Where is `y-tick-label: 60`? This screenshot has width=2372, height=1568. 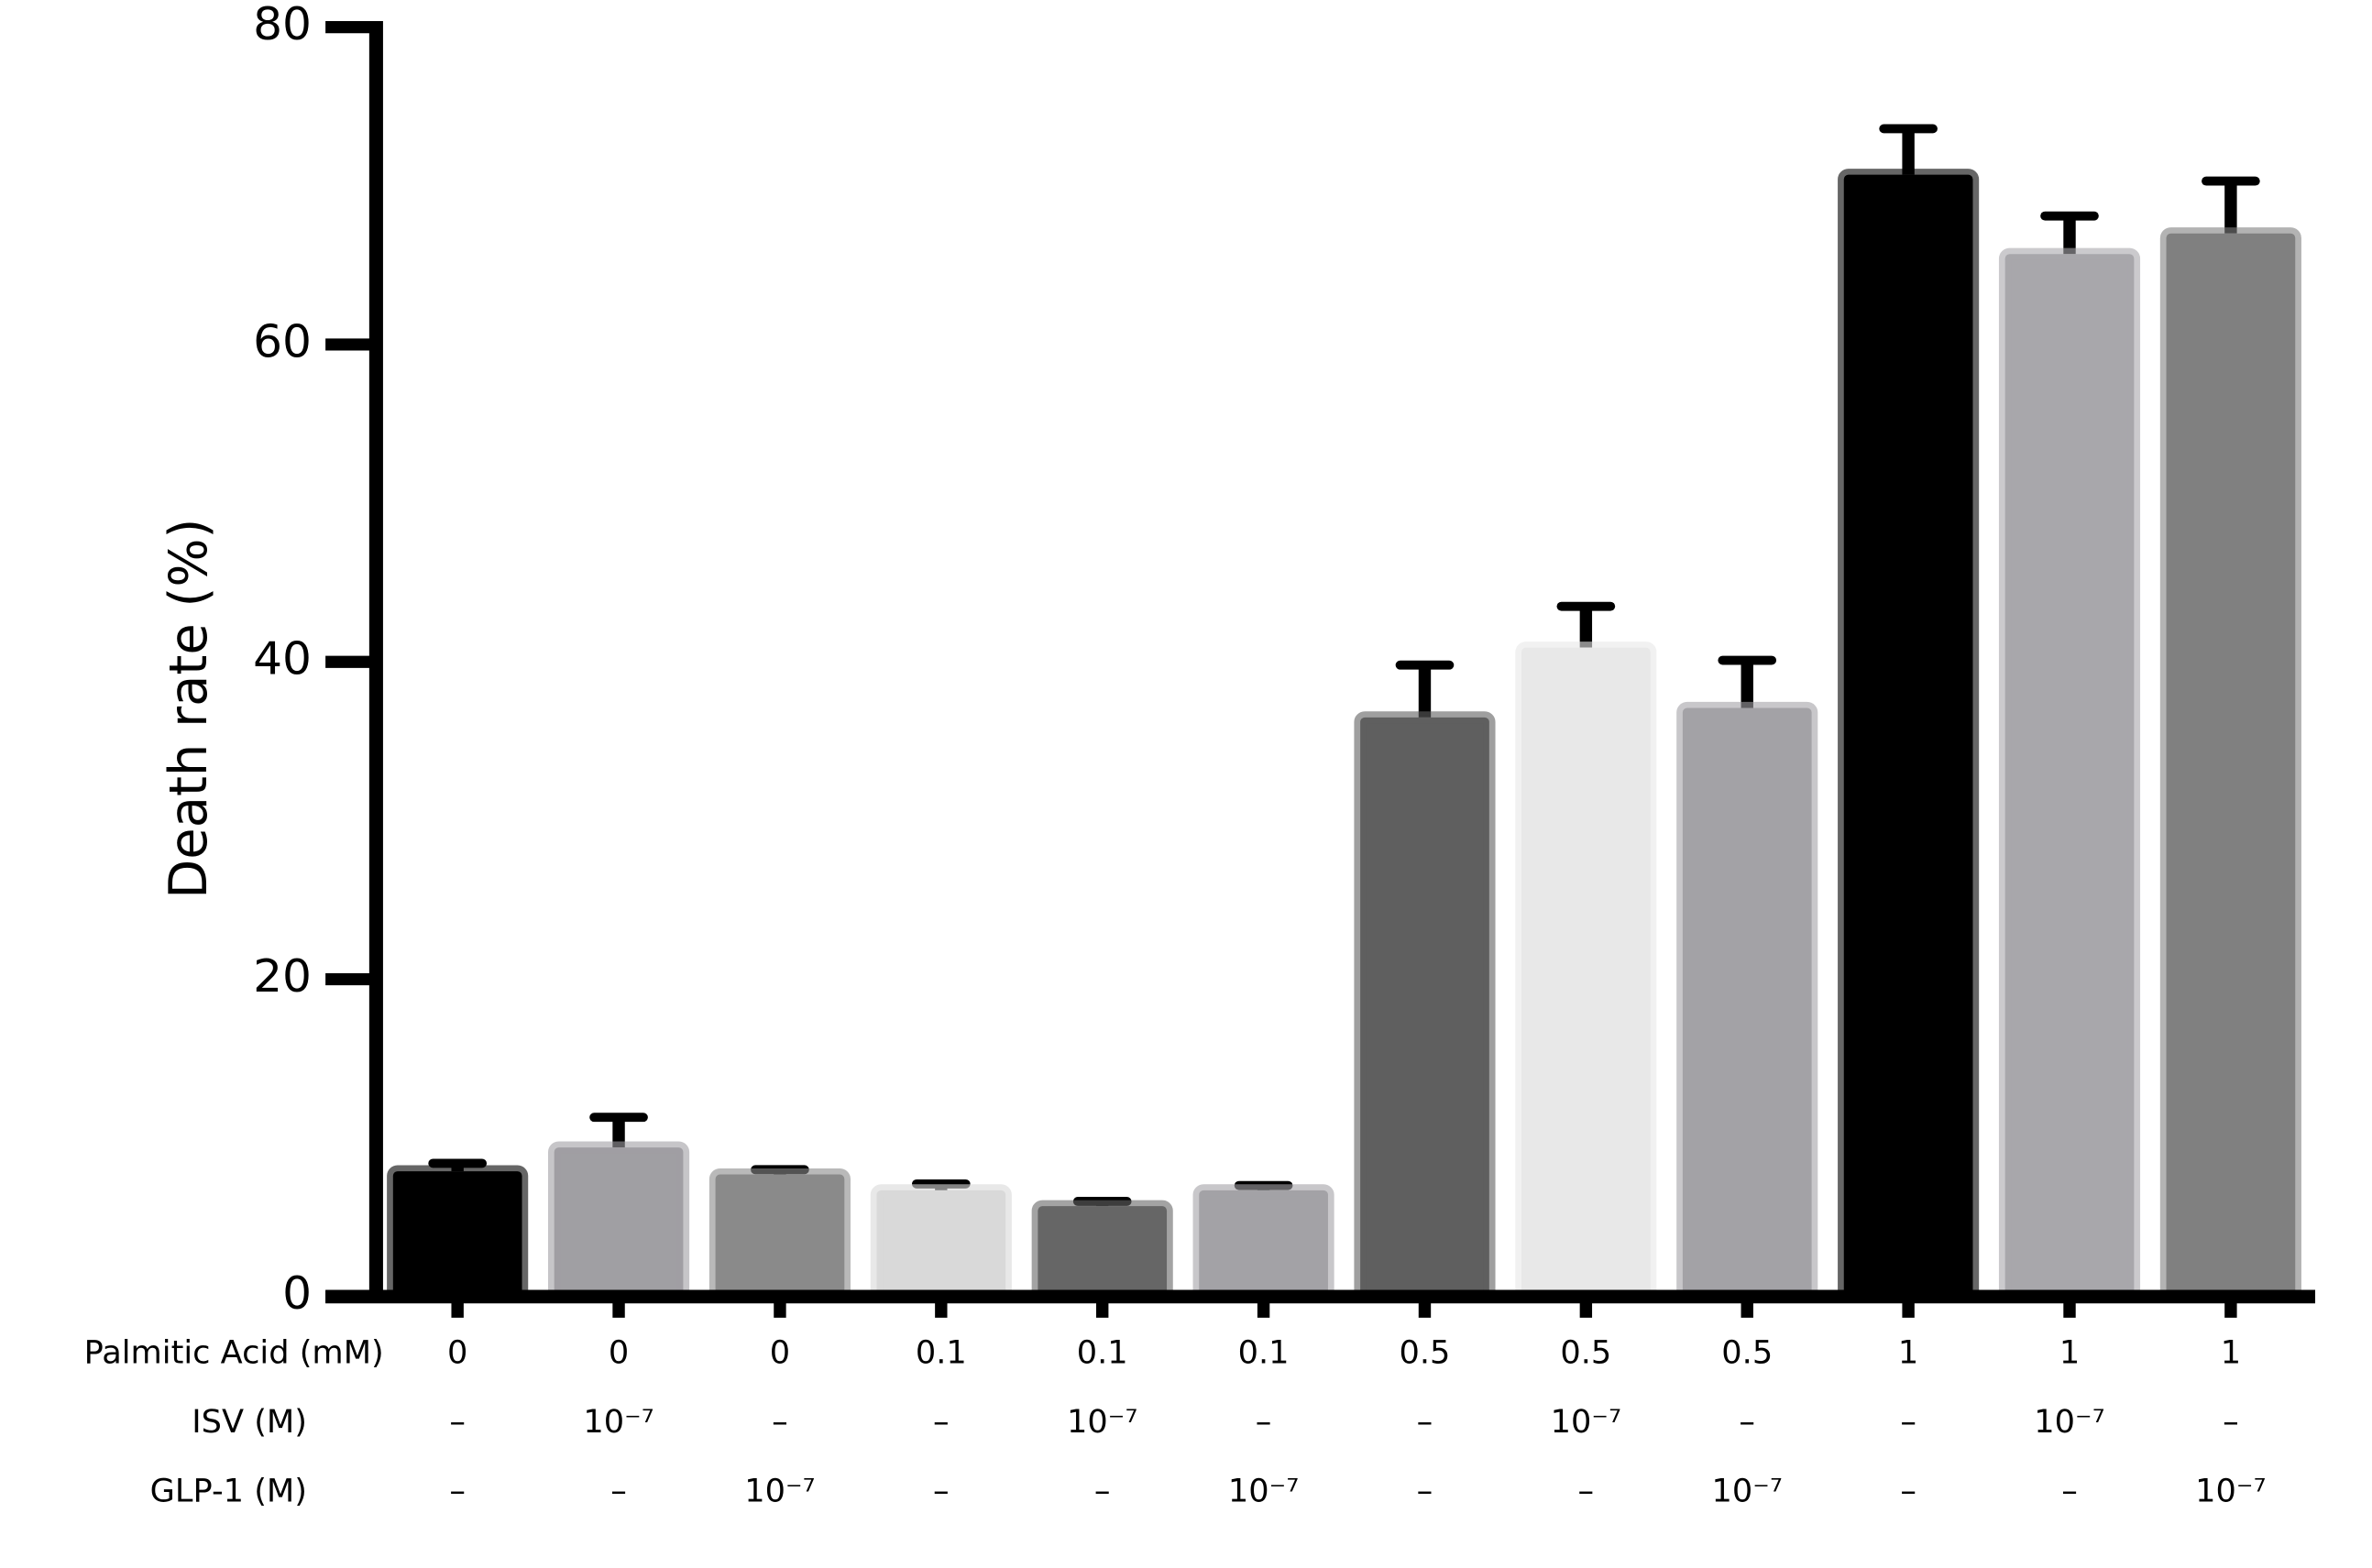 y-tick-label: 60 is located at coordinates (282, 341).